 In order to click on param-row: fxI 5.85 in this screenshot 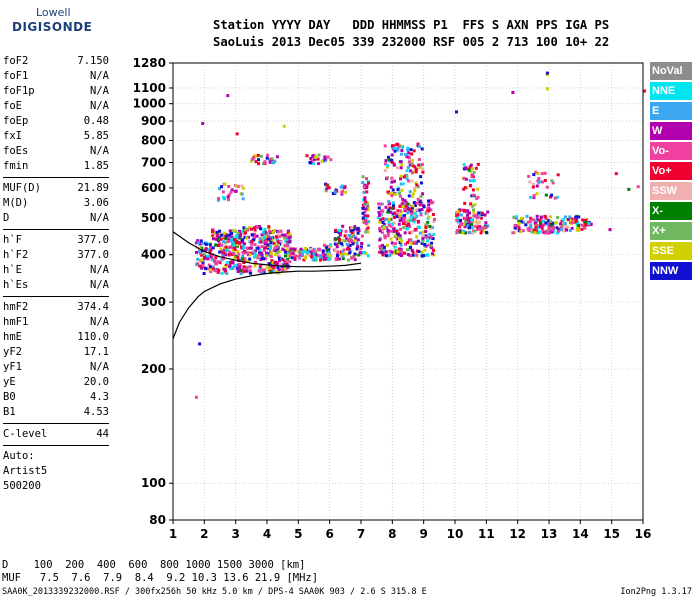, I will do `click(56, 136)`.